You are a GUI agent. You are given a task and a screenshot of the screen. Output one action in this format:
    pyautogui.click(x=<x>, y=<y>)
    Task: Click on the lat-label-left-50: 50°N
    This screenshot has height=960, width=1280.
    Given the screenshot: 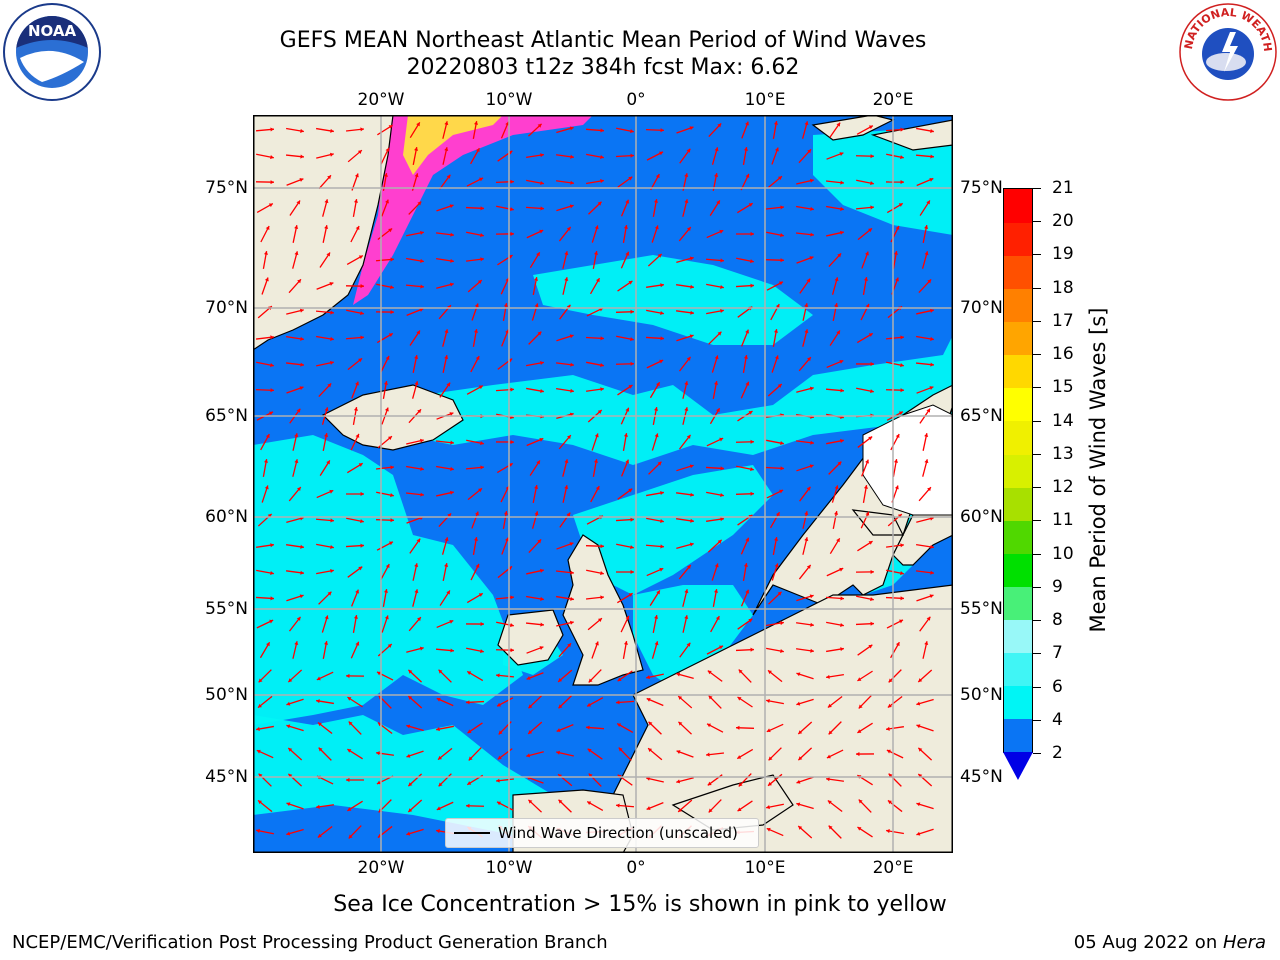 What is the action you would take?
    pyautogui.click(x=226, y=695)
    